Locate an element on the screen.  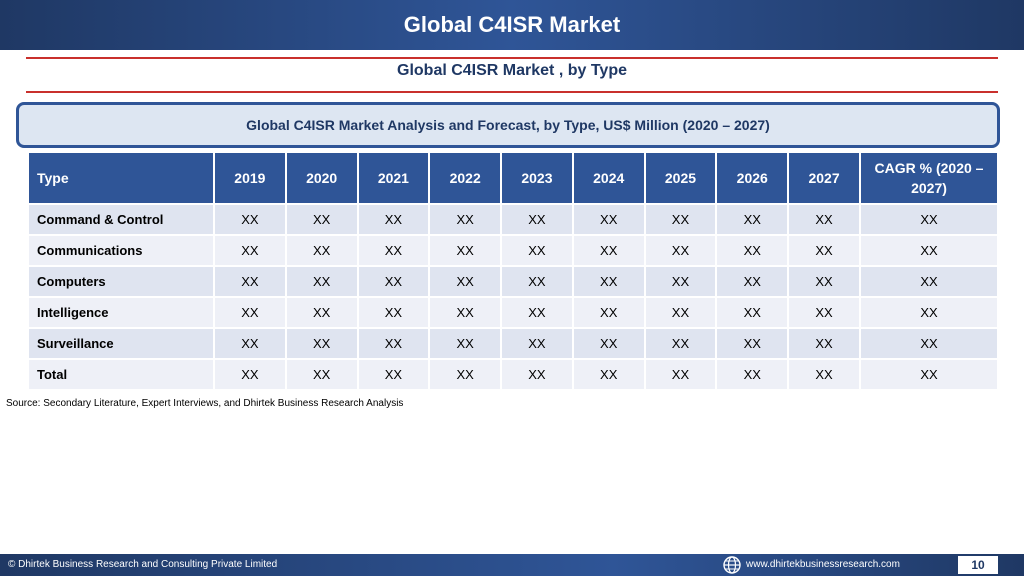
header-bar: Global C4ISR Market is located at coordinates (512, 25).